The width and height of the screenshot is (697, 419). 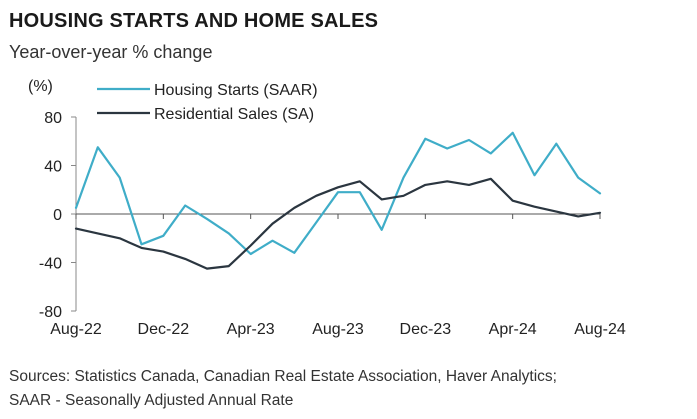 What do you see at coordinates (76, 329) in the screenshot?
I see `x-tick-label: Aug-22` at bounding box center [76, 329].